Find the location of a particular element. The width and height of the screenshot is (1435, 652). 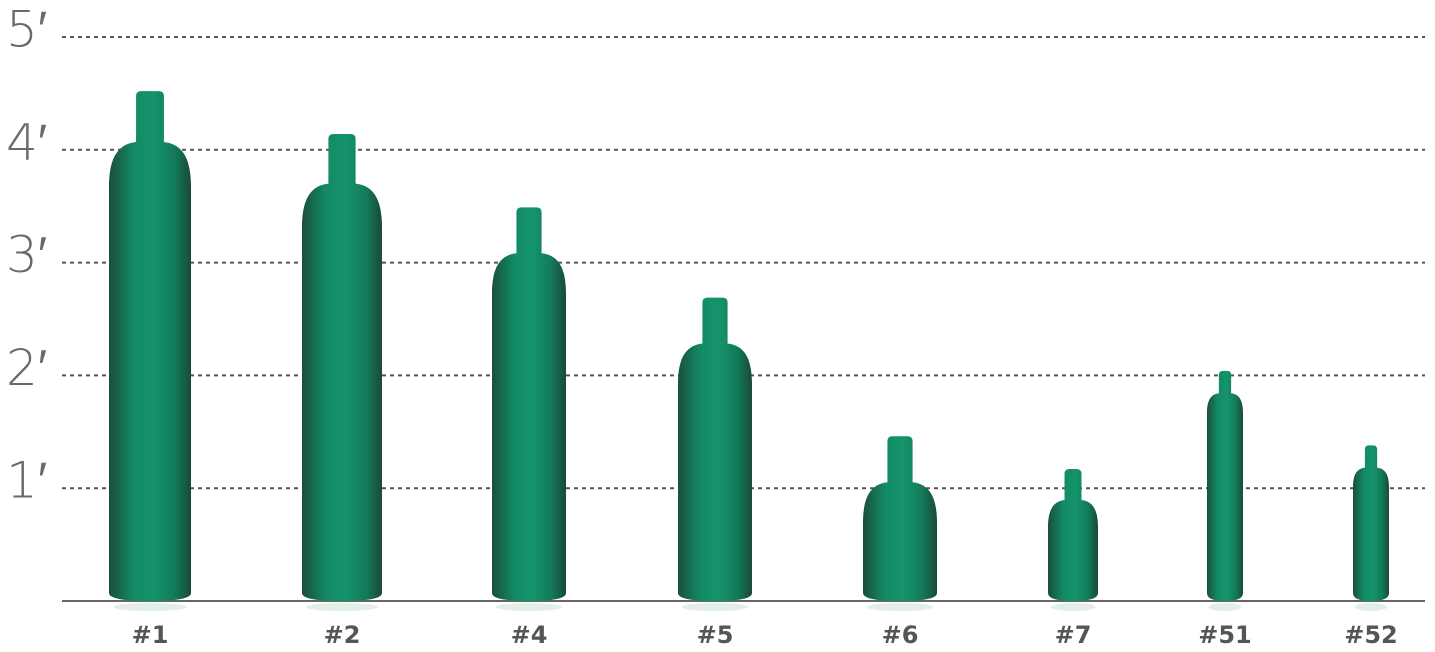

x-tick-label: #1 is located at coordinates (150, 635).